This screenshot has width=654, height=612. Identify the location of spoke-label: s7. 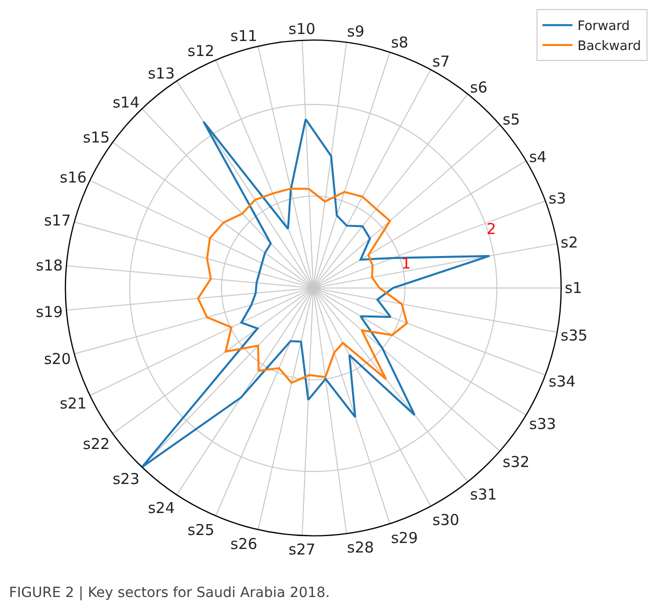
(441, 61).